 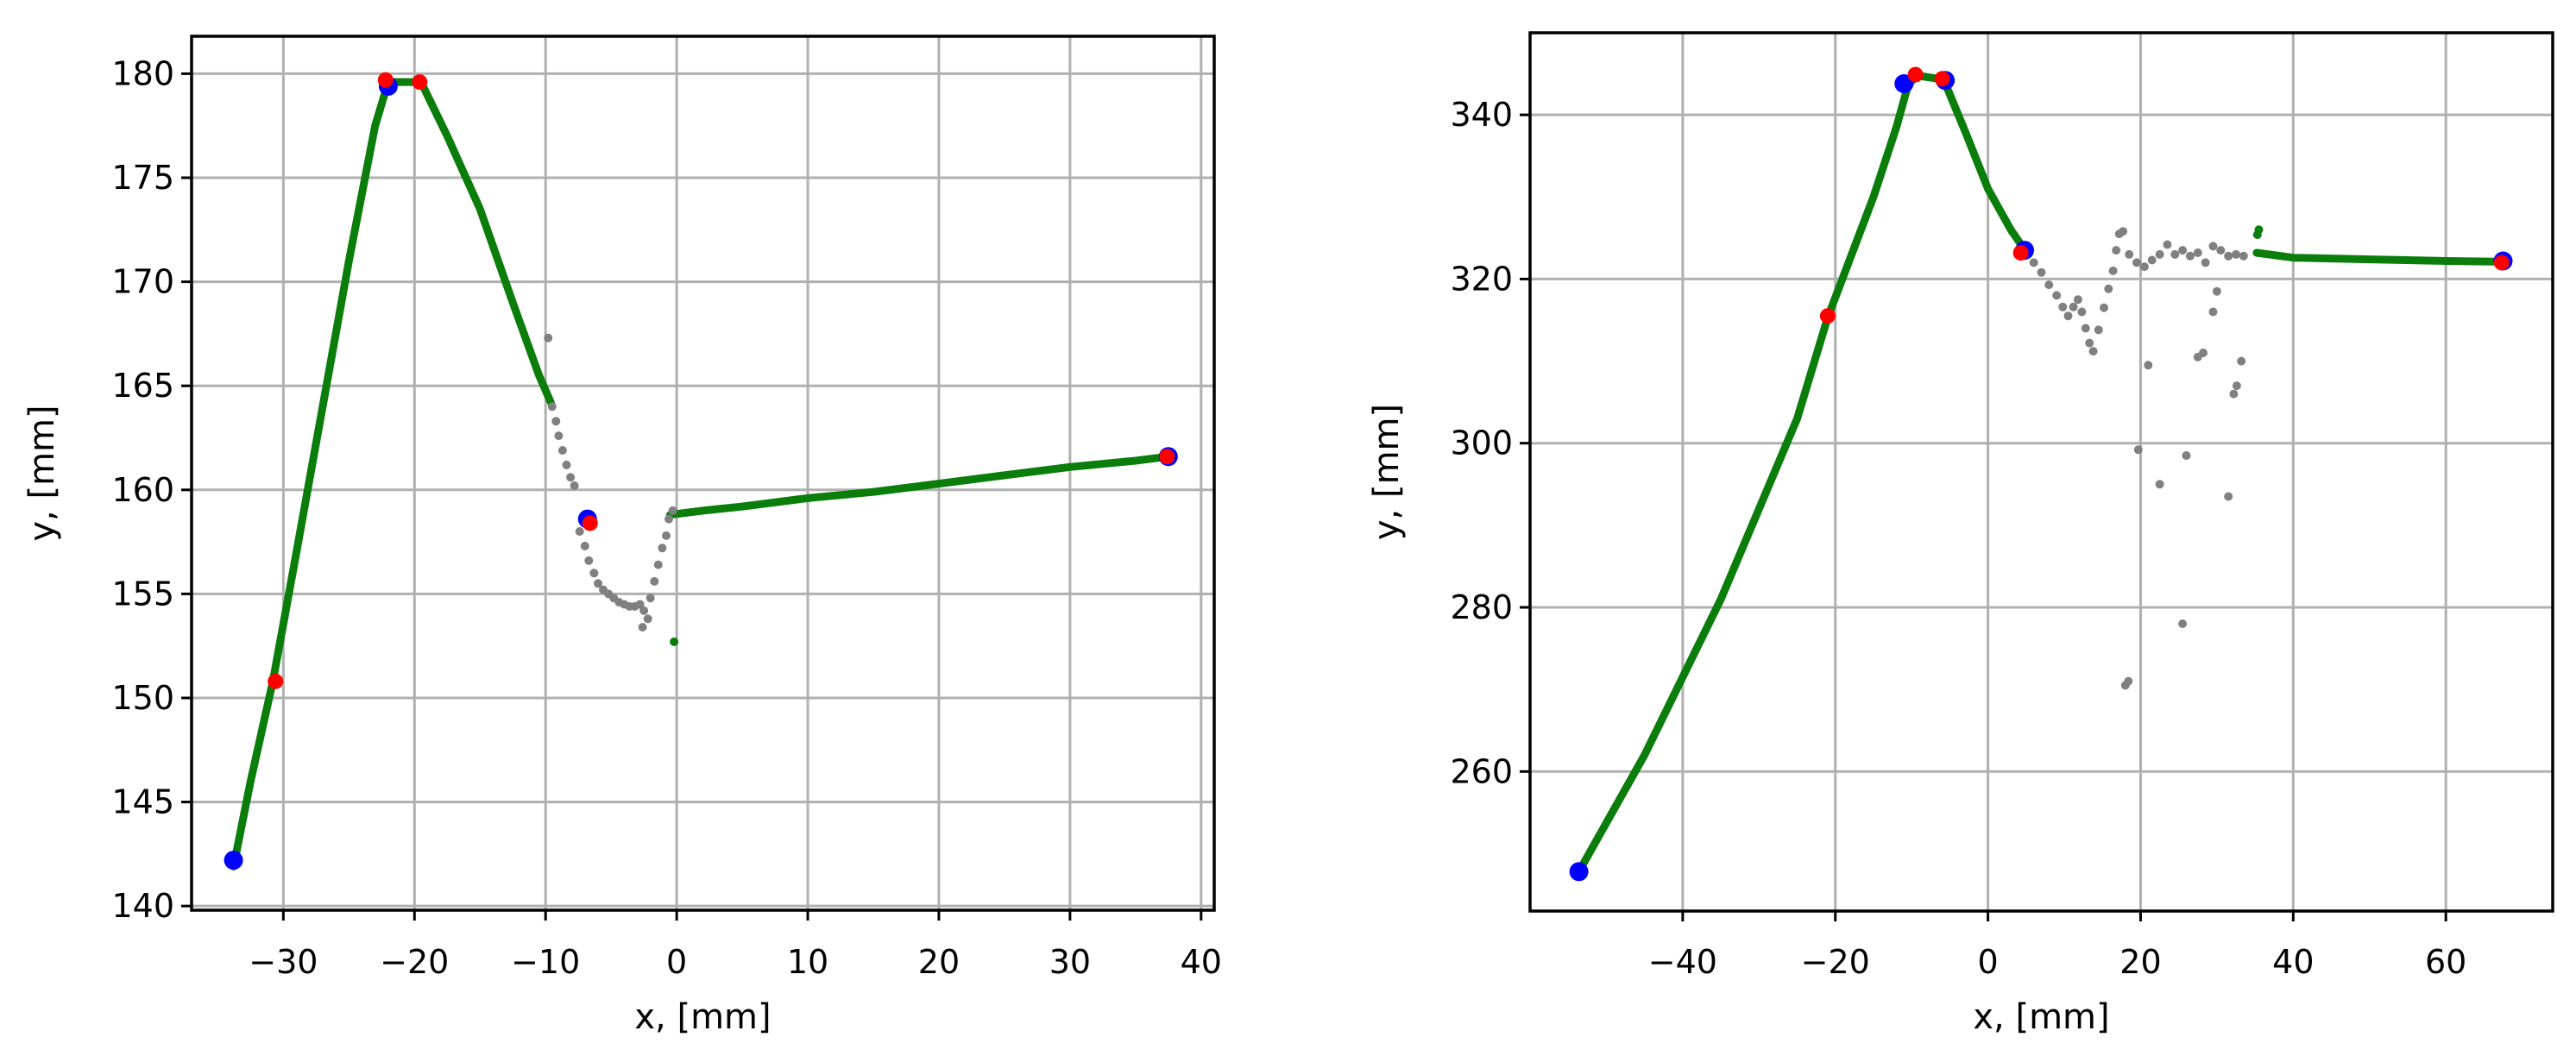 I want to click on y-tick-label: 340, so click(x=1481, y=115).